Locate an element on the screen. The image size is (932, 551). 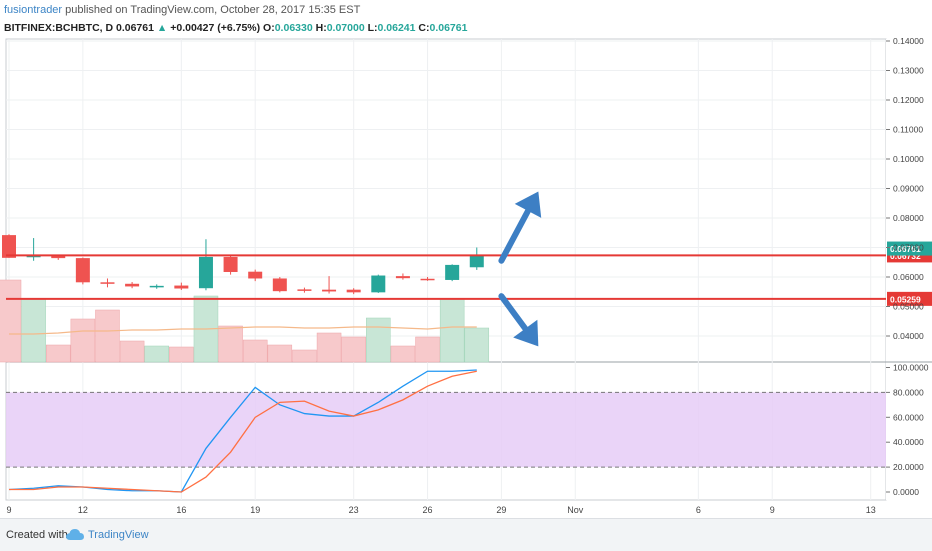
x-tick-label: 12 is located at coordinates (83, 510).